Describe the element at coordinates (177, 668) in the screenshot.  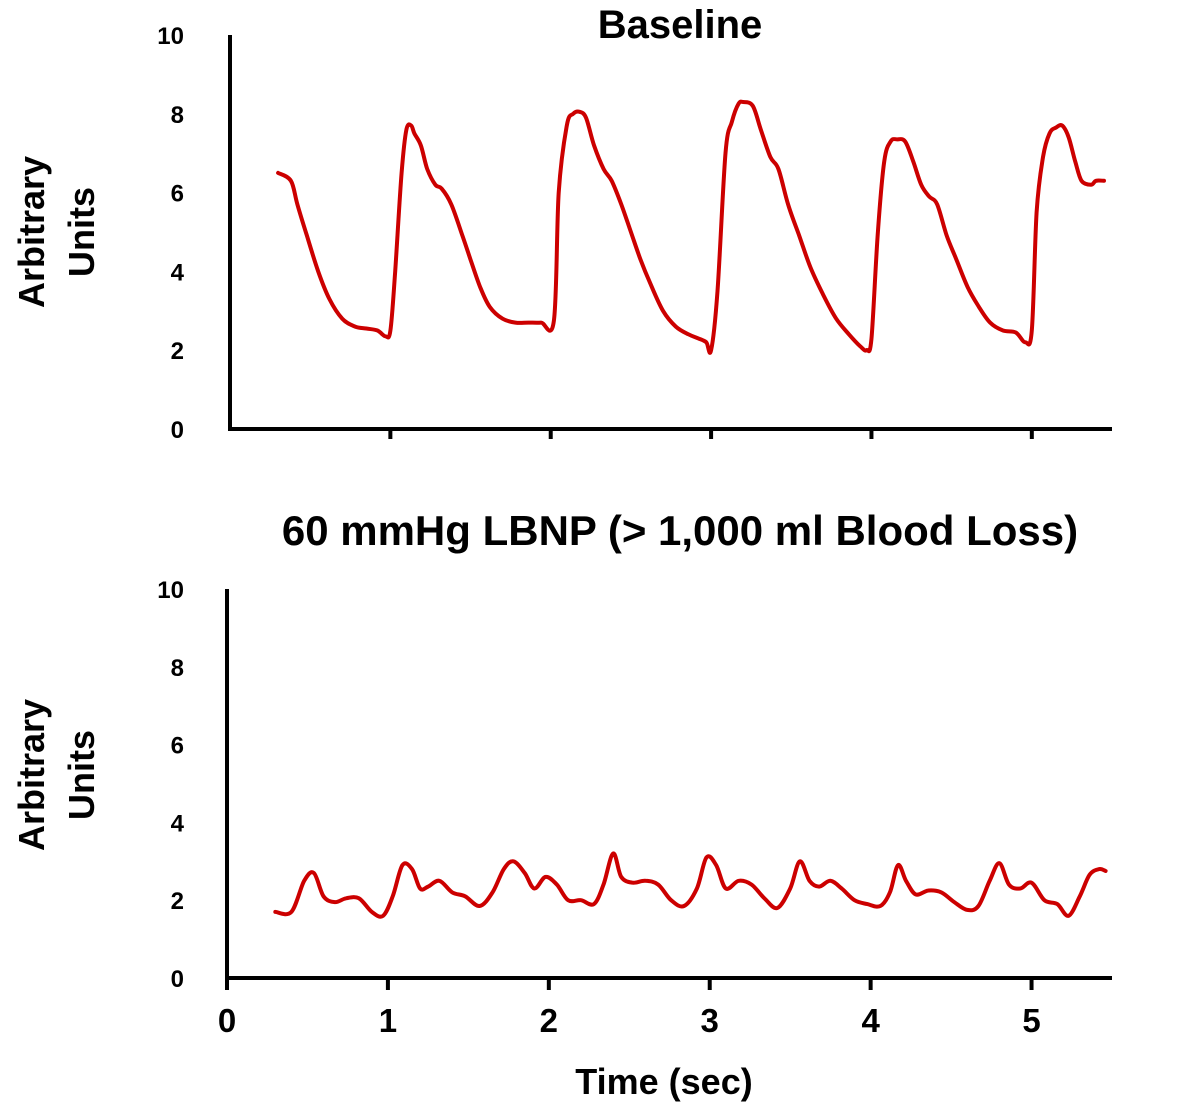
I see `panel-2-ytick-label: 8` at that location.